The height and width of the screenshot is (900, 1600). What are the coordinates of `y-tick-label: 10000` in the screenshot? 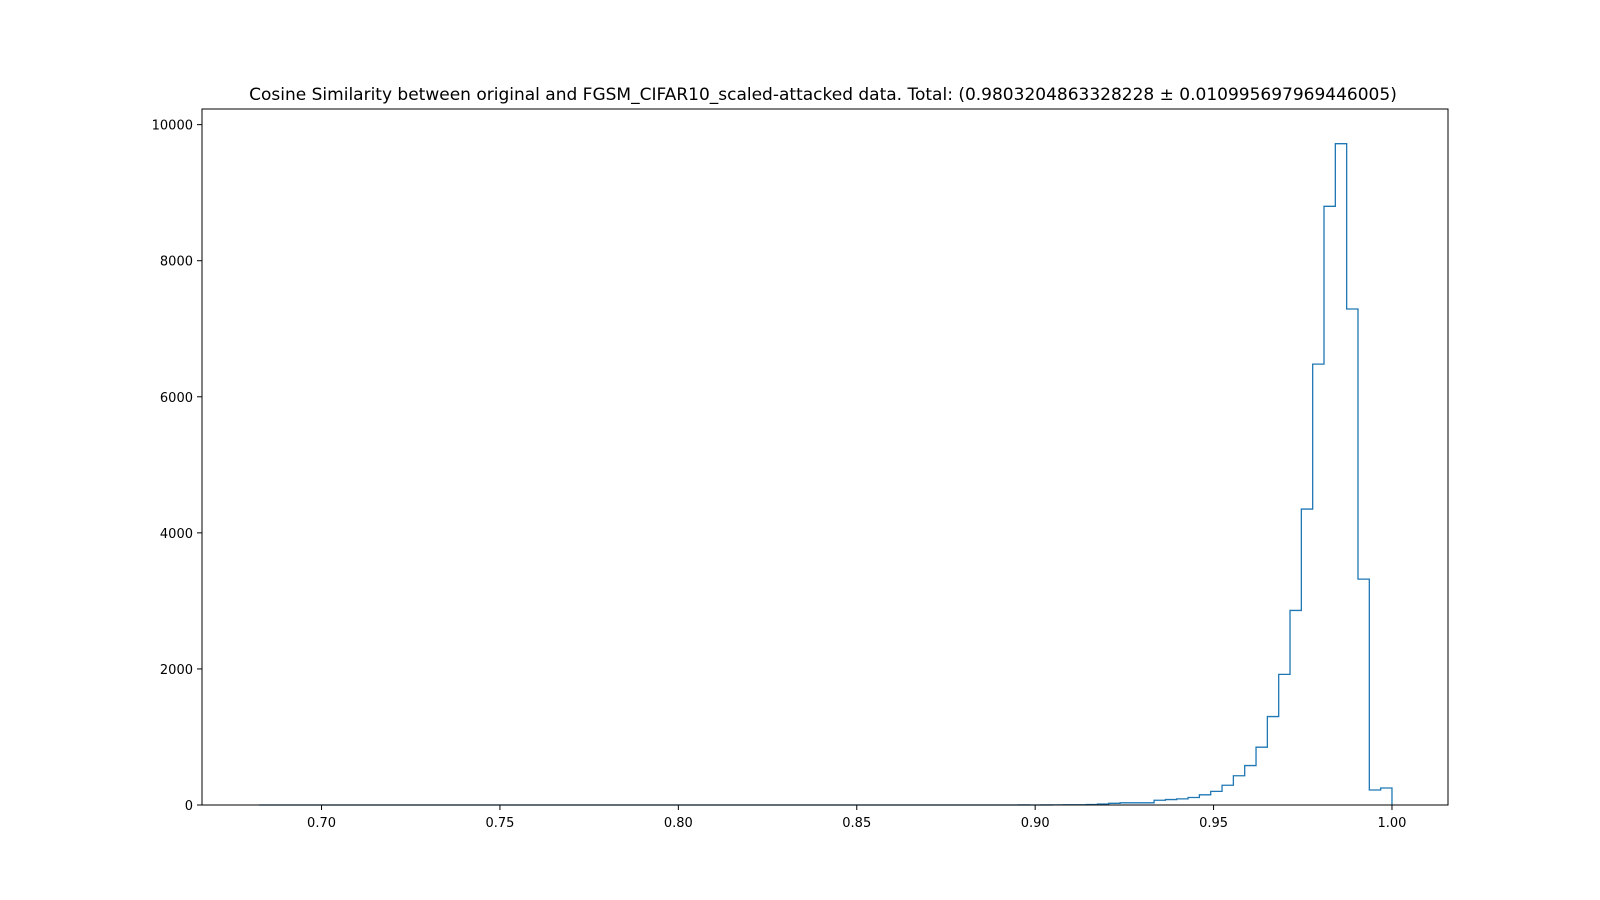 It's located at (172, 126).